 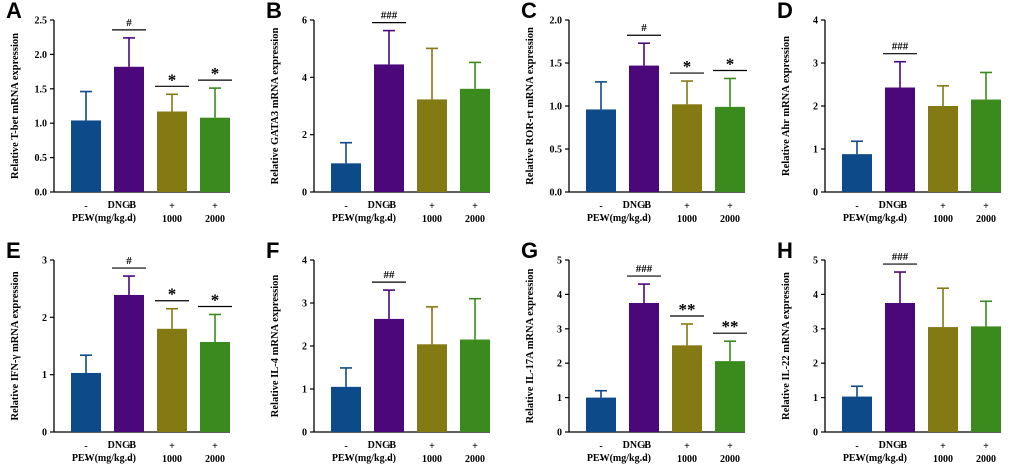 What do you see at coordinates (44, 375) in the screenshot?
I see `y-tick-label: 1` at bounding box center [44, 375].